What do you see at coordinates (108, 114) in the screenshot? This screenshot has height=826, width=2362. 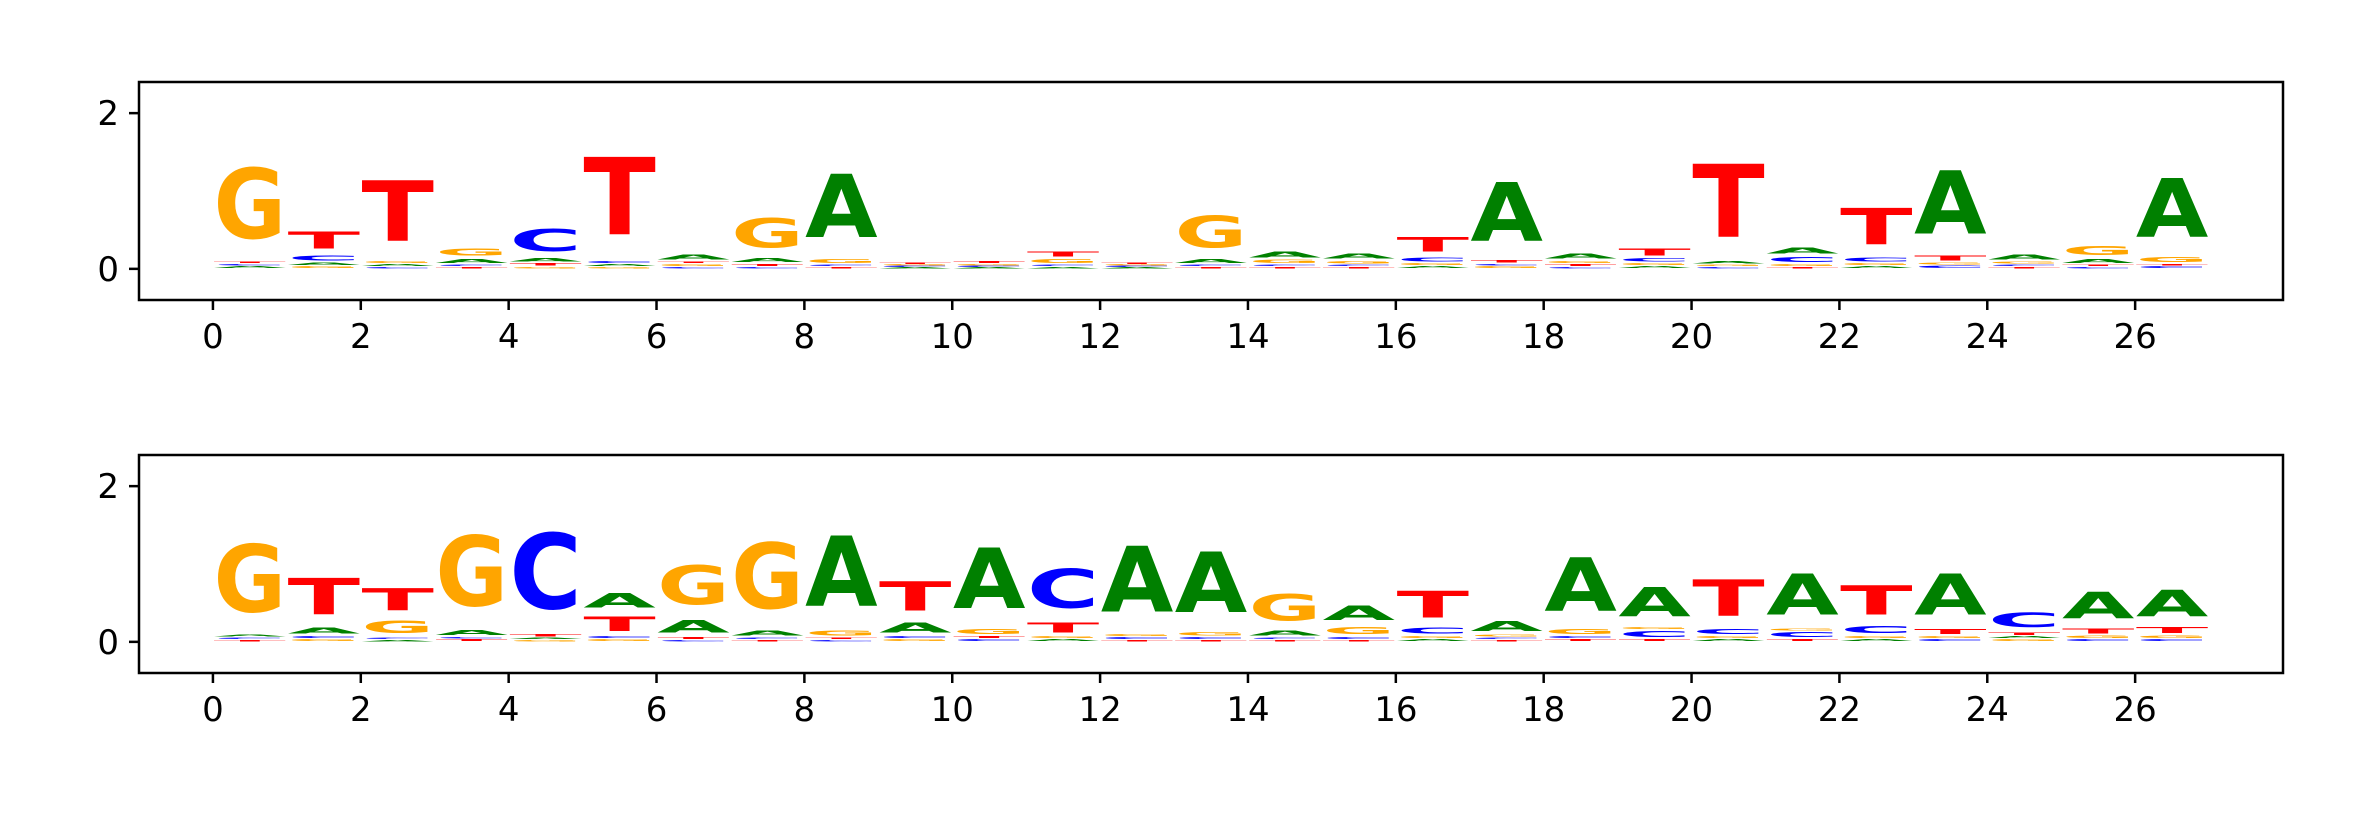 I see `y-tick-label: 2` at bounding box center [108, 114].